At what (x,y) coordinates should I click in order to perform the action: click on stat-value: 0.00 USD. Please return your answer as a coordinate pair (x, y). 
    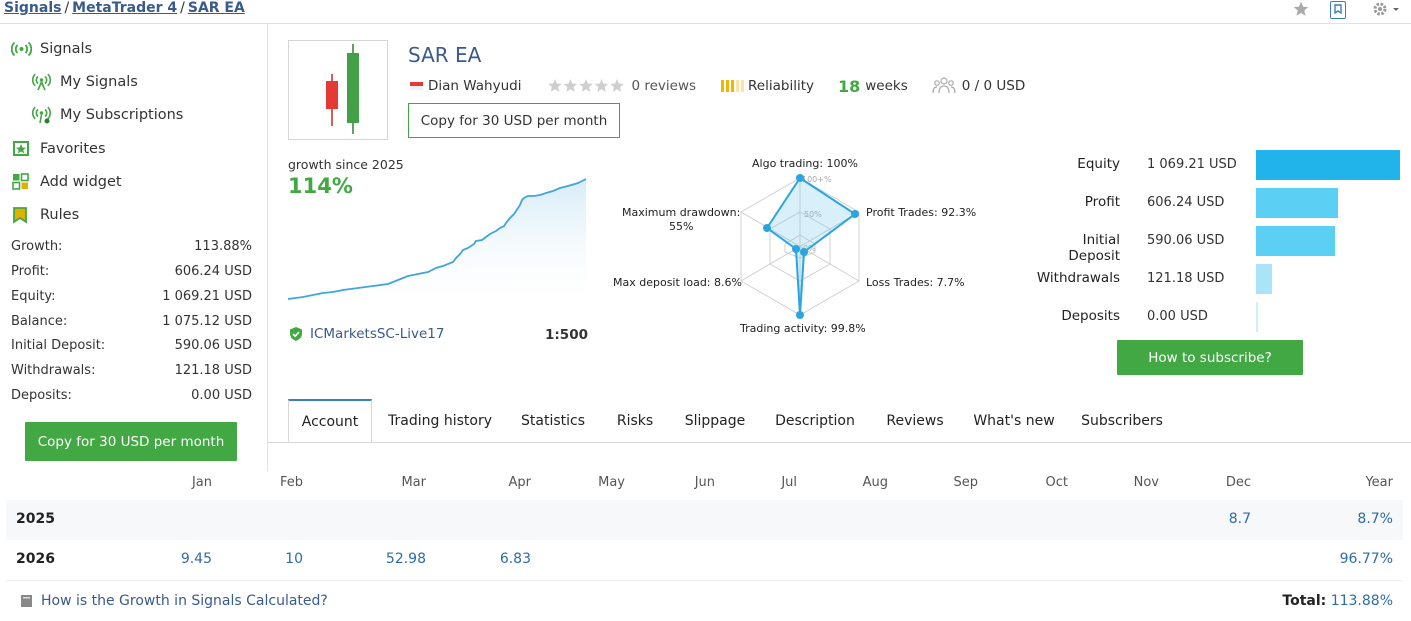
    Looking at the image, I should click on (221, 395).